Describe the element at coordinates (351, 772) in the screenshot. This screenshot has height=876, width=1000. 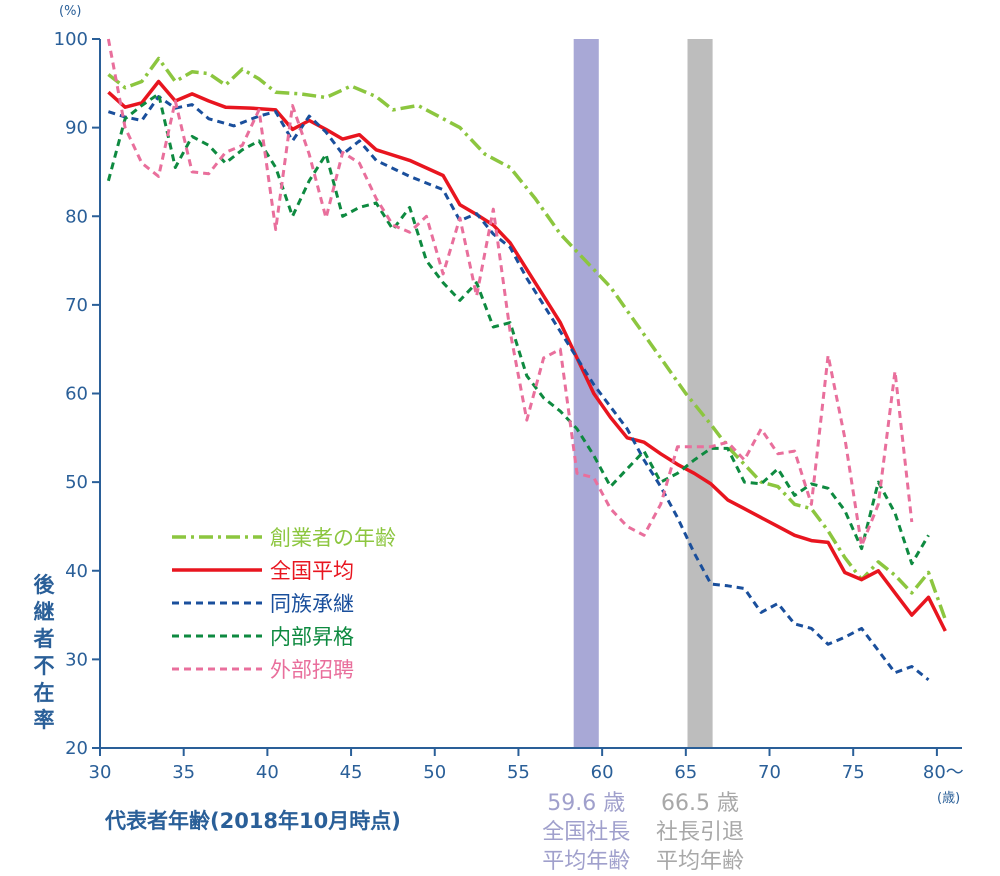
I see `x-tick-label: 45` at that location.